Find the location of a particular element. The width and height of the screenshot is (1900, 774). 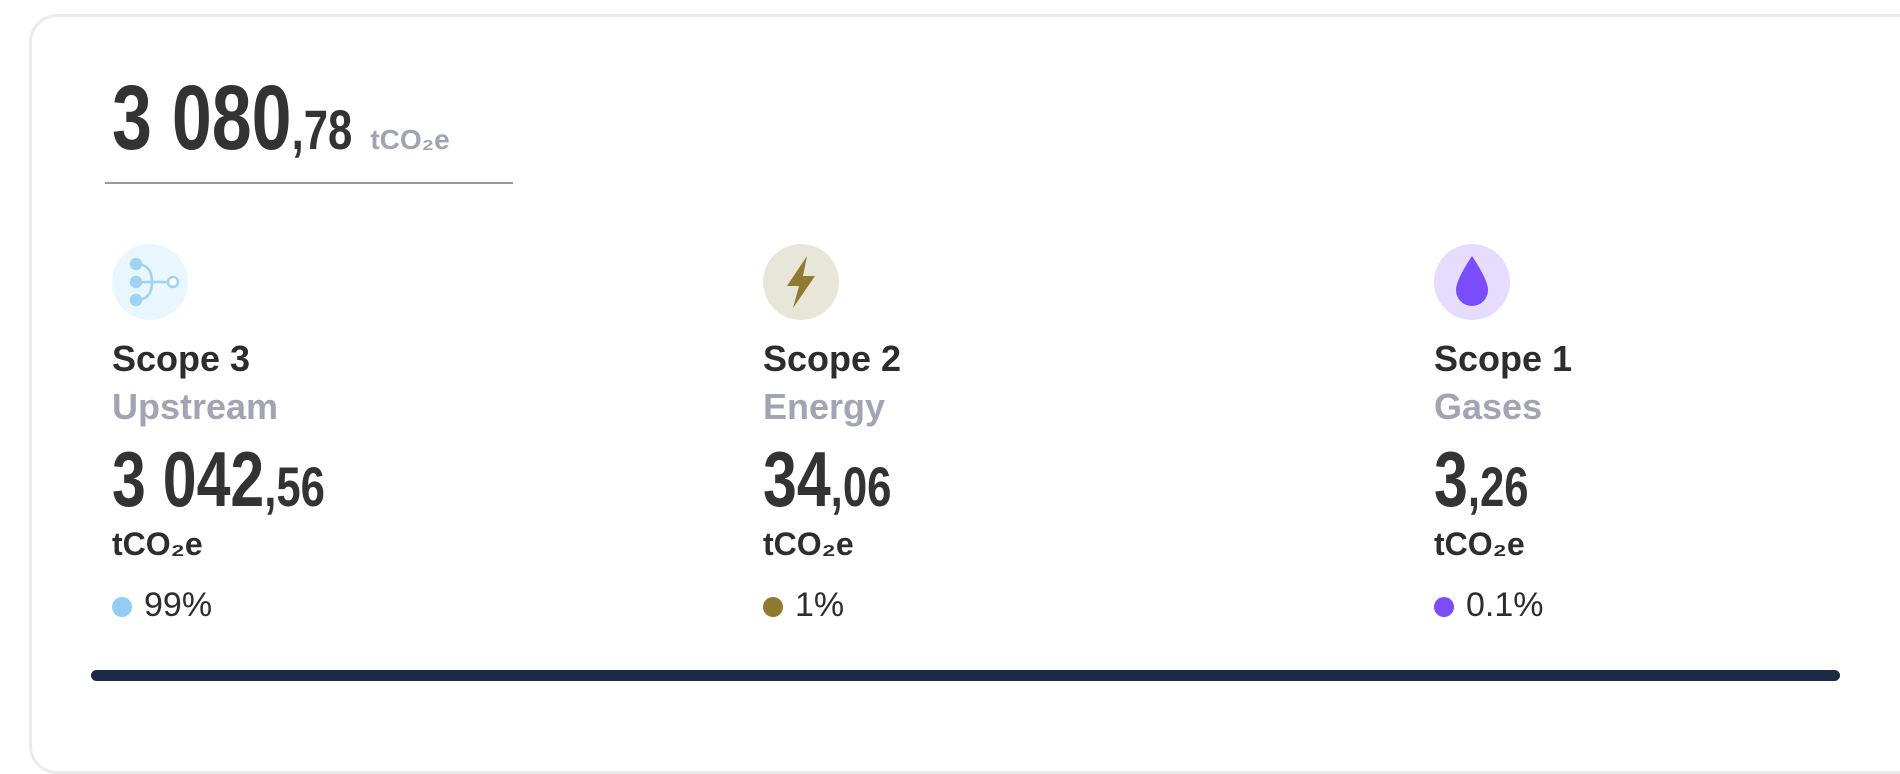

scope-decimal: ,26 is located at coordinates (1498, 486).